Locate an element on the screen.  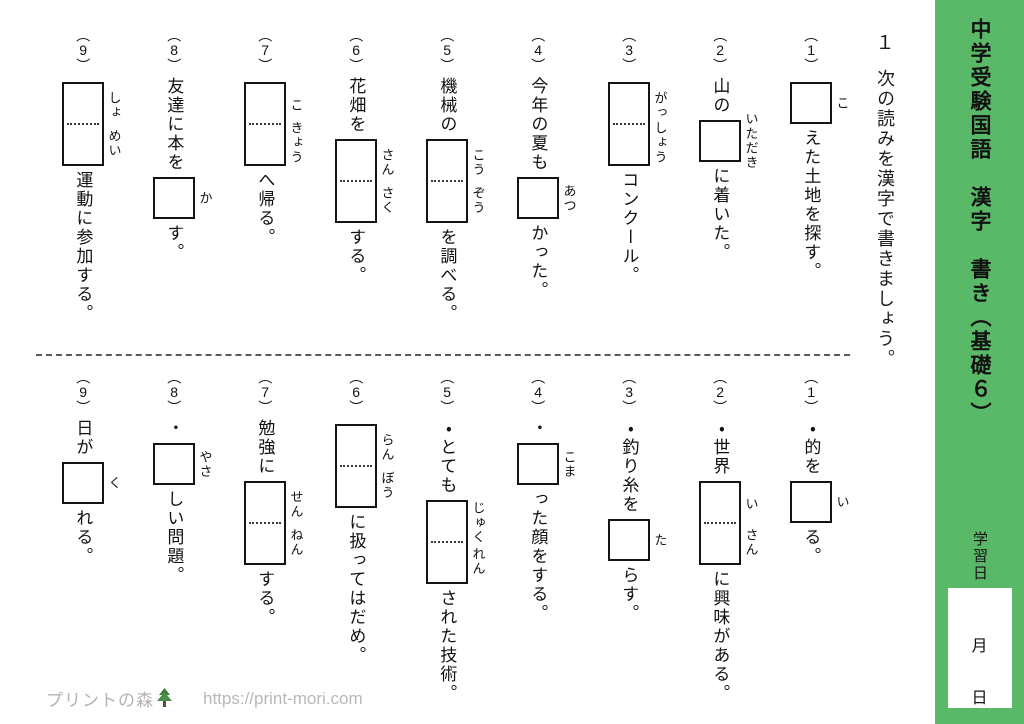
month-label: 月 is located at coordinates (979, 646).